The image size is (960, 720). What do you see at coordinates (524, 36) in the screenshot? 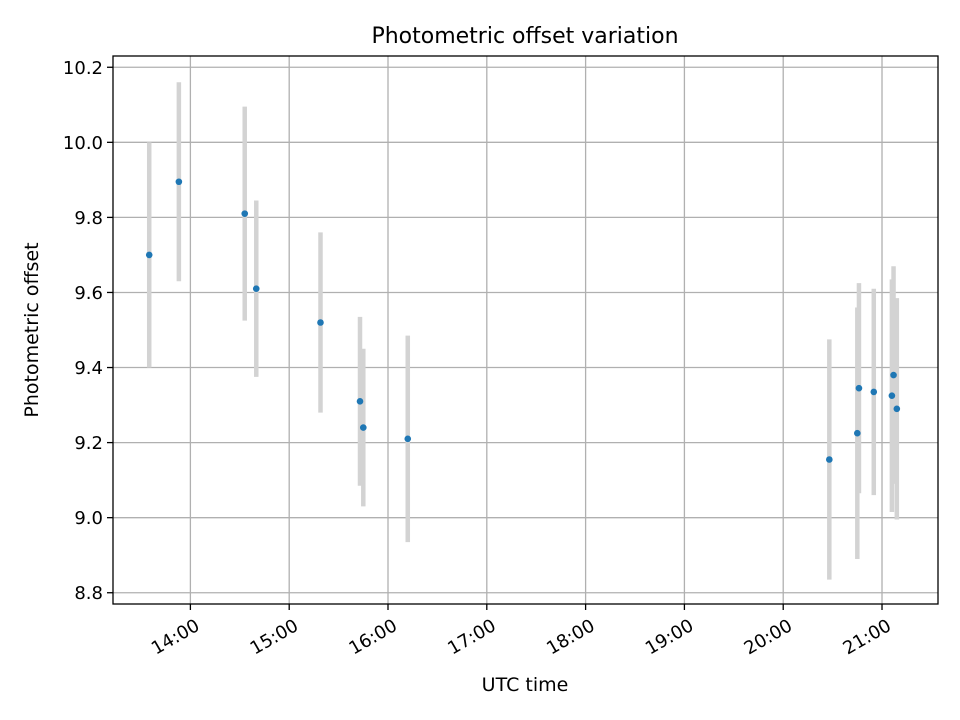
I see `chart-title: Photometric offset variation` at bounding box center [524, 36].